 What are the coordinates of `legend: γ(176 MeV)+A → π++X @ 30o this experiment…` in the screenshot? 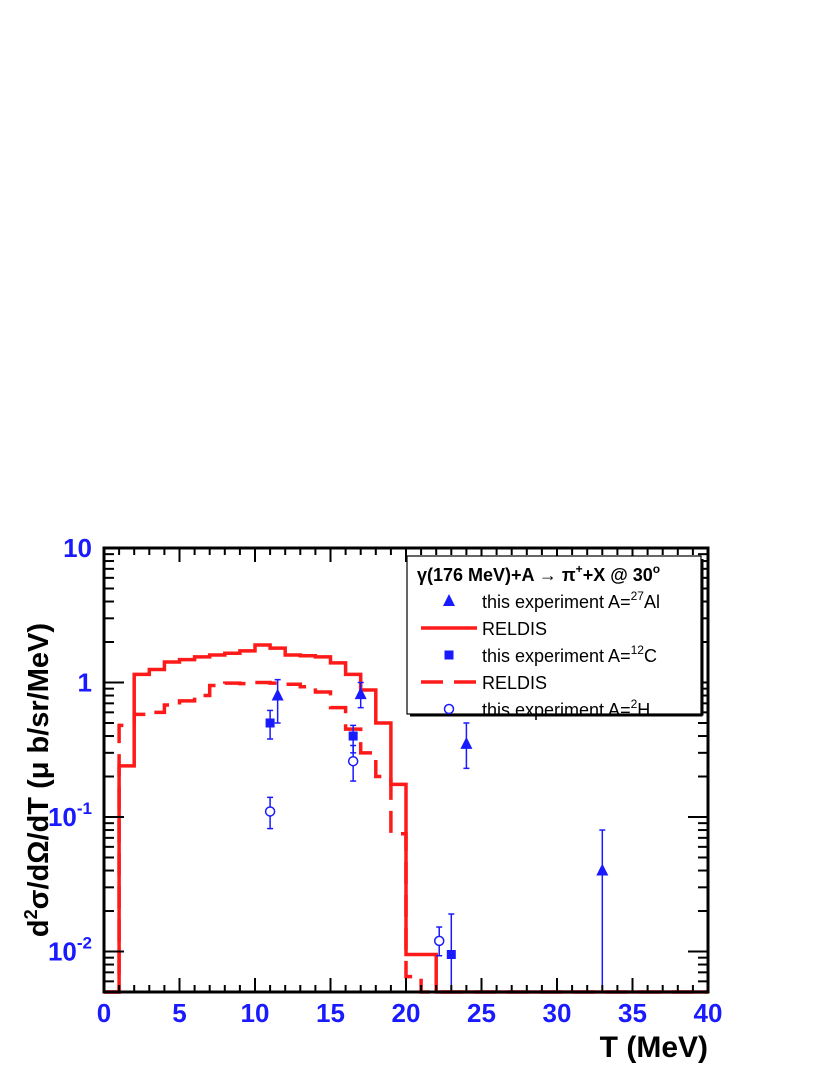 It's located at (555, 637).